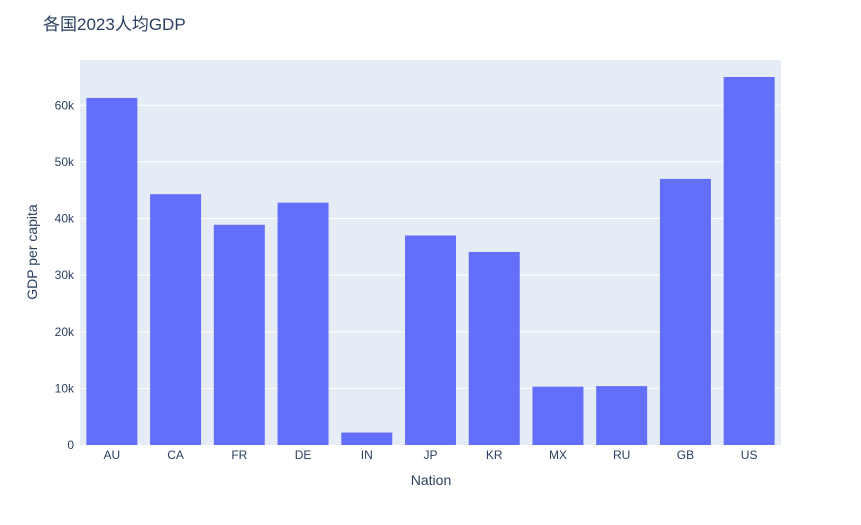 This screenshot has height=525, width=861. What do you see at coordinates (65, 332) in the screenshot?
I see `y-tick-label: 20k` at bounding box center [65, 332].